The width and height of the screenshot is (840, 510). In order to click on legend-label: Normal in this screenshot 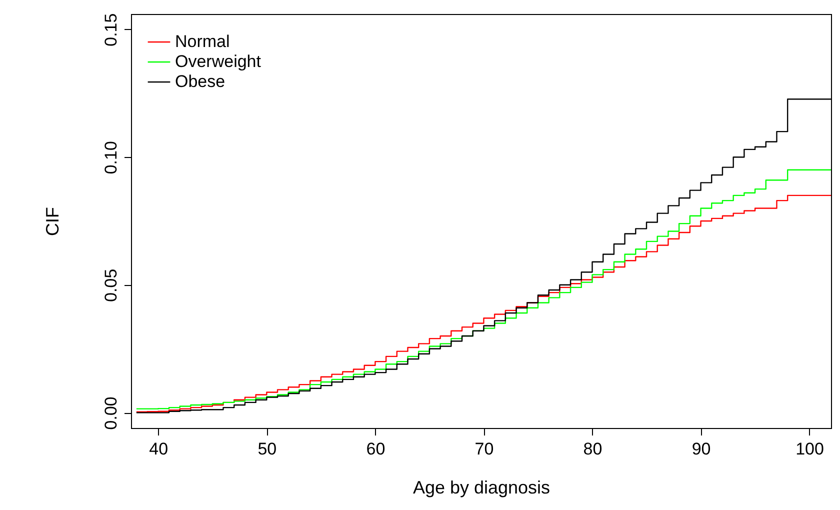, I will do `click(202, 41)`.